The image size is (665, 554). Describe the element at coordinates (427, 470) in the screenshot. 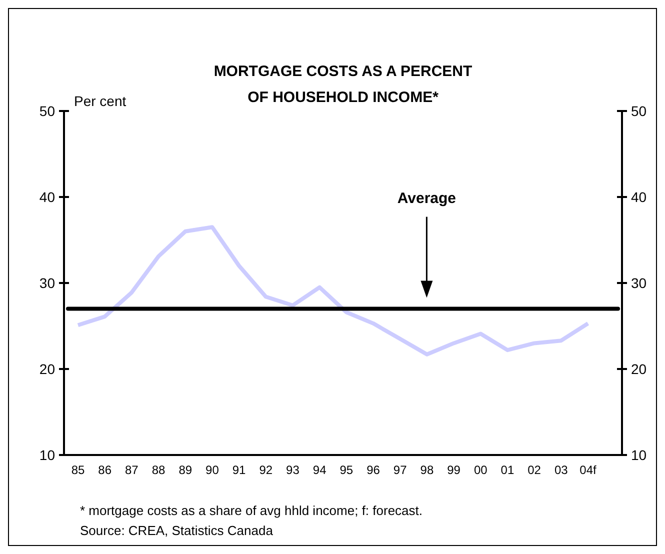

I see `x-tick-label: 98` at that location.